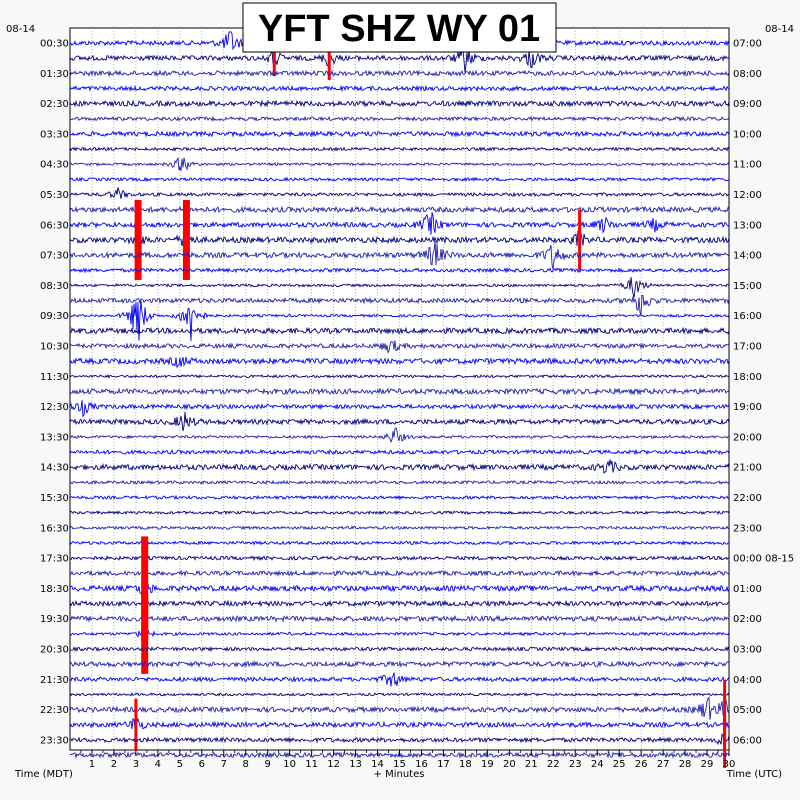 This screenshot has width=800, height=800. Describe the element at coordinates (779, 29) in the screenshot. I see `right-date-label: 08-14` at that location.